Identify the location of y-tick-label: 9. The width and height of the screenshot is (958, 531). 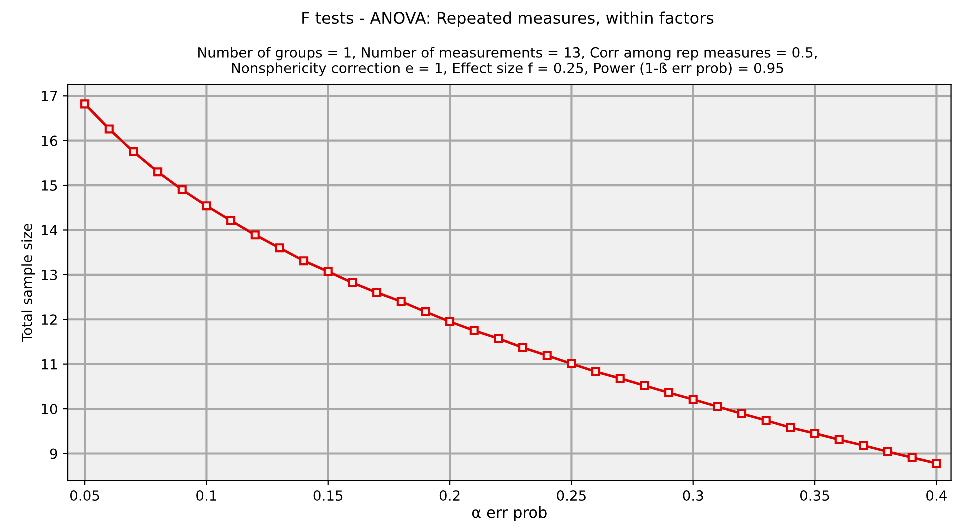
(54, 454).